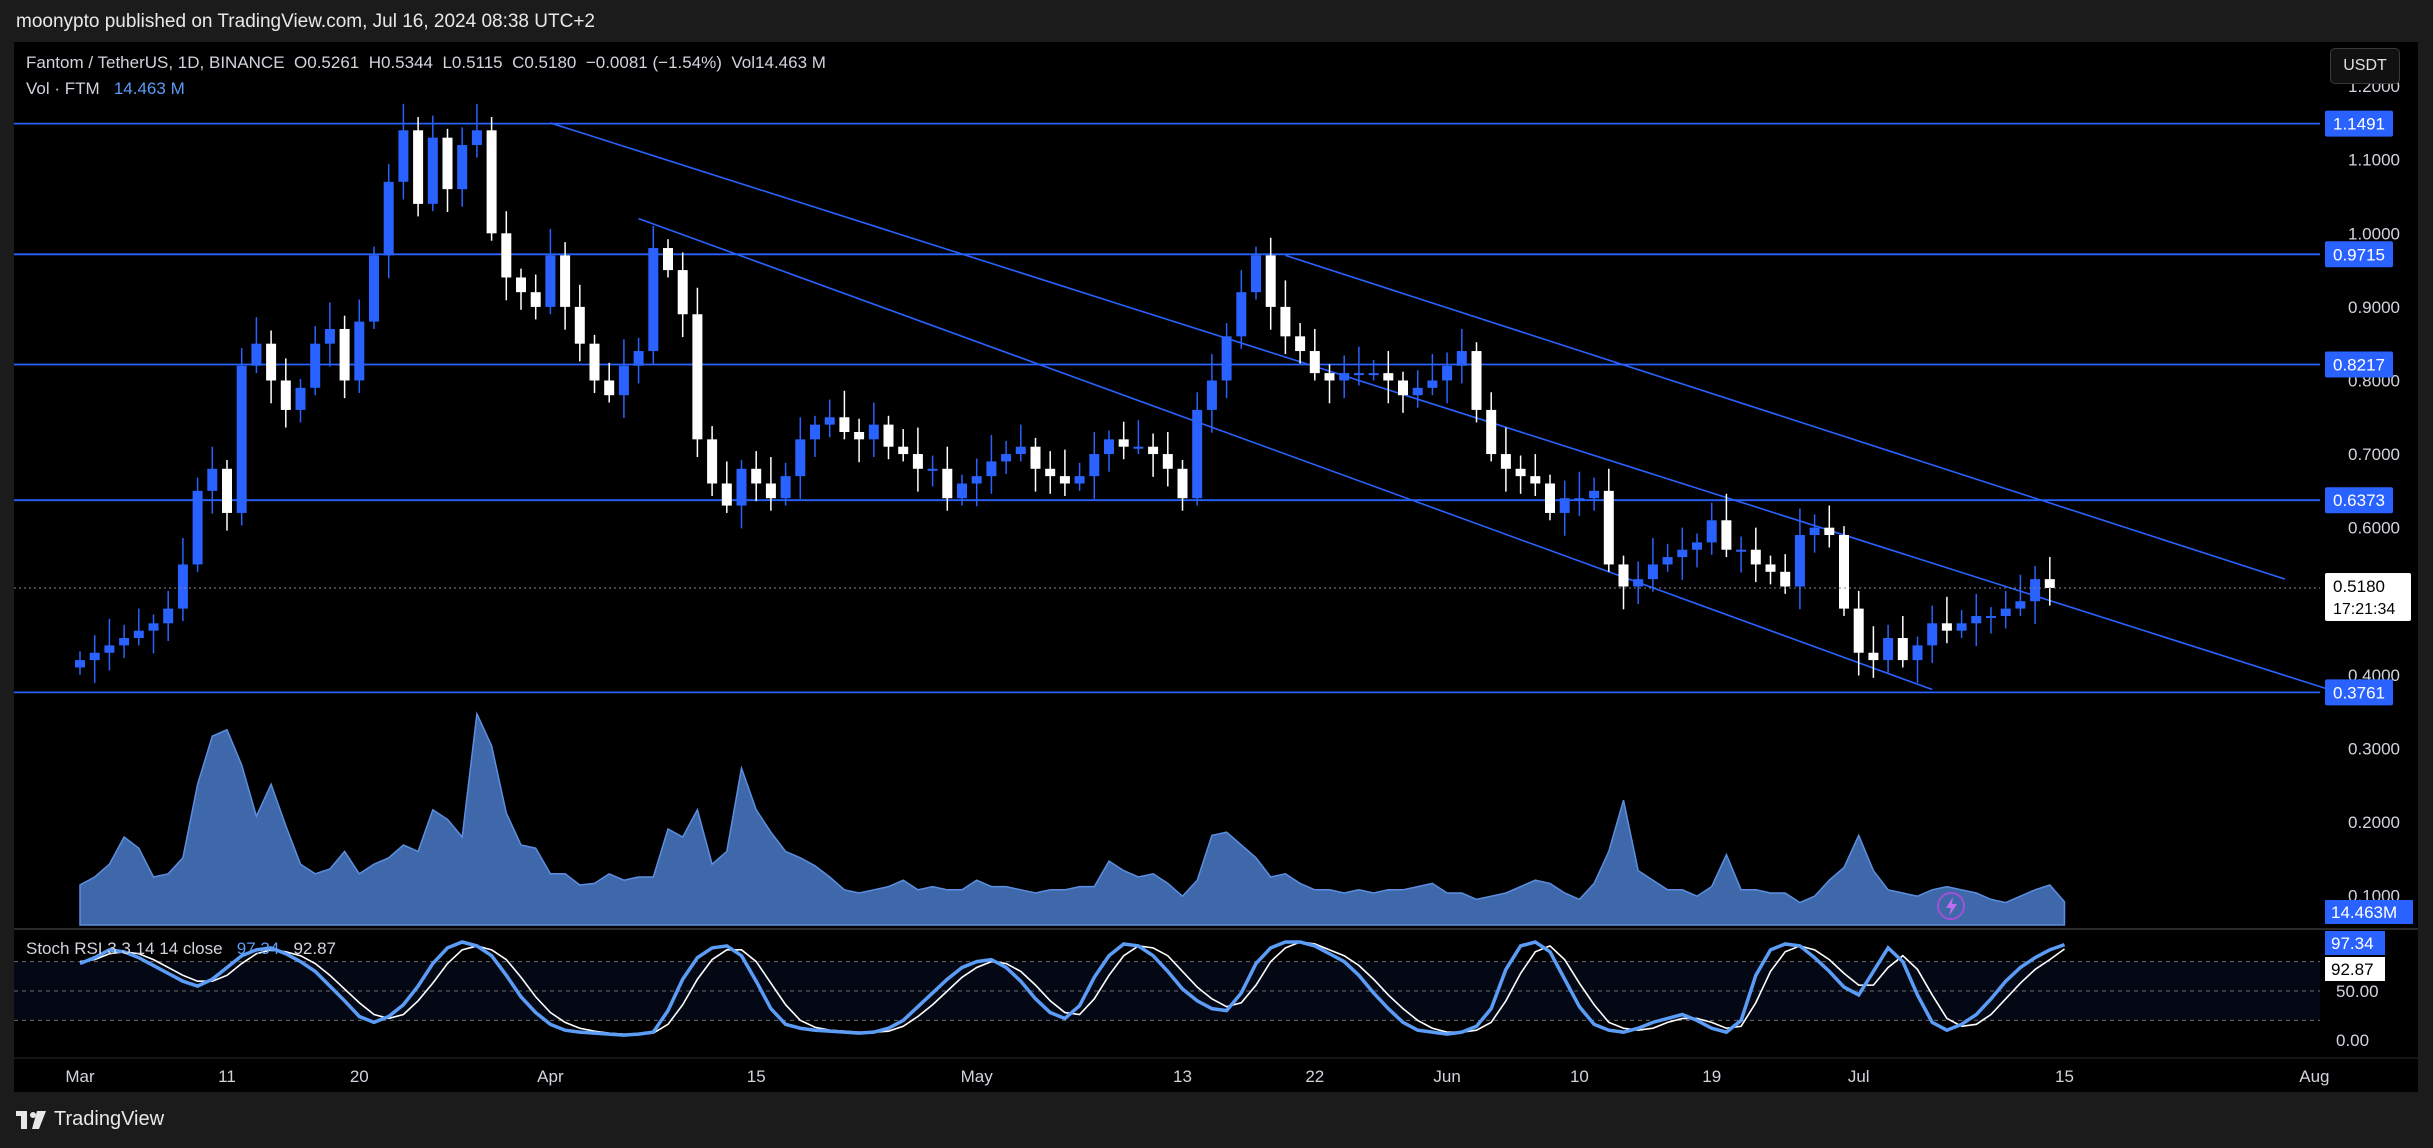  Describe the element at coordinates (227, 1076) in the screenshot. I see `time-tick-label: 11` at that location.